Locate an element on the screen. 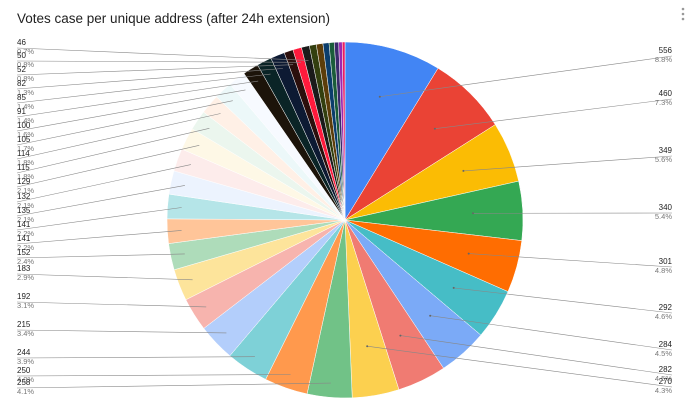 This screenshot has height=409, width=690. label-percent-left-17: 3.1% is located at coordinates (25, 305).